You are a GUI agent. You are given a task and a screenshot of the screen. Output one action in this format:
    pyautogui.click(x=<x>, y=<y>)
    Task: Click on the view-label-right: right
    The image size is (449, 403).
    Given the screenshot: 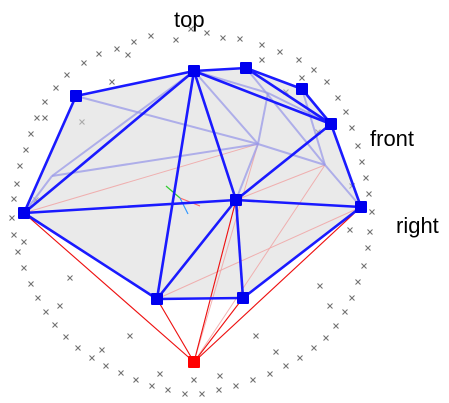 What is the action you would take?
    pyautogui.click(x=417, y=225)
    